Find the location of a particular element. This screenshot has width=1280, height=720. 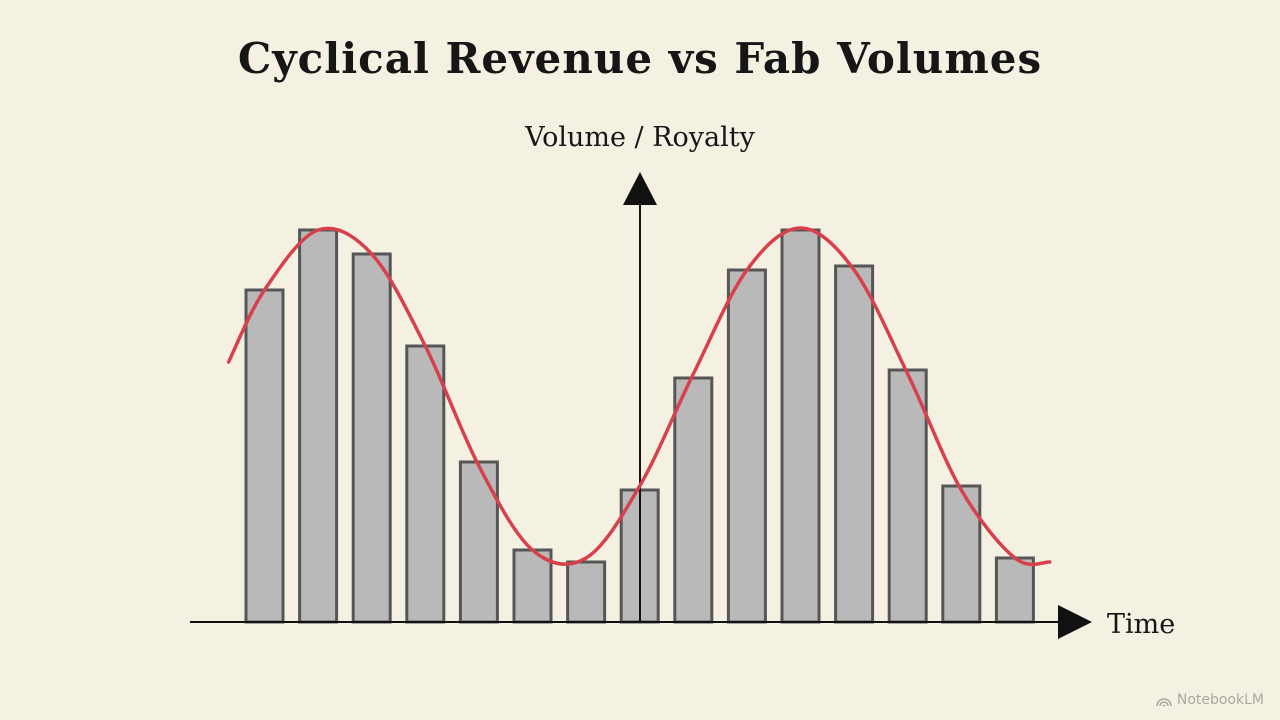

y-axis-arrow-icon is located at coordinates (640, 188).